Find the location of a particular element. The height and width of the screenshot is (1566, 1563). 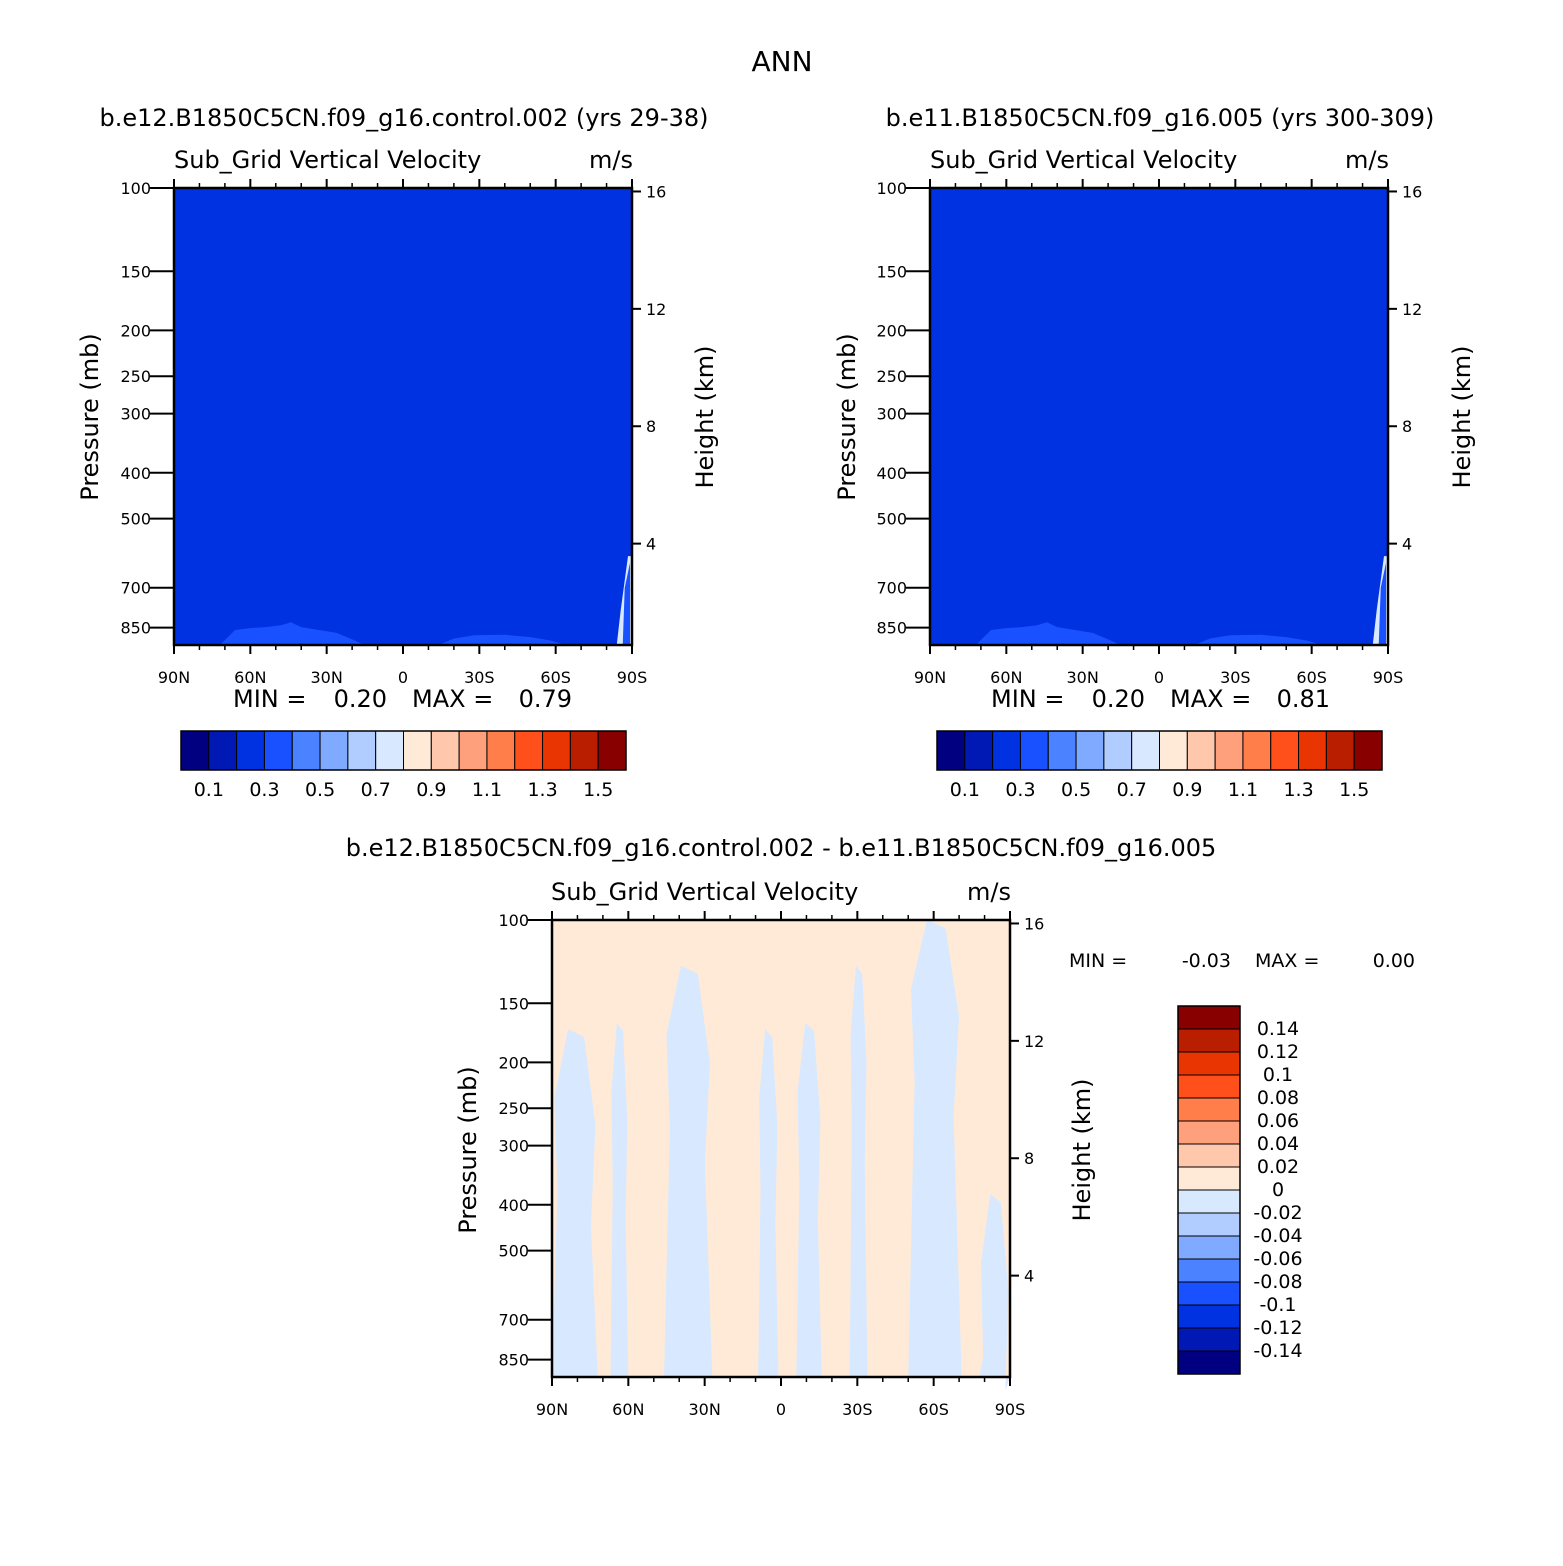

p3-y2tick-label: 16 is located at coordinates (1034, 923).